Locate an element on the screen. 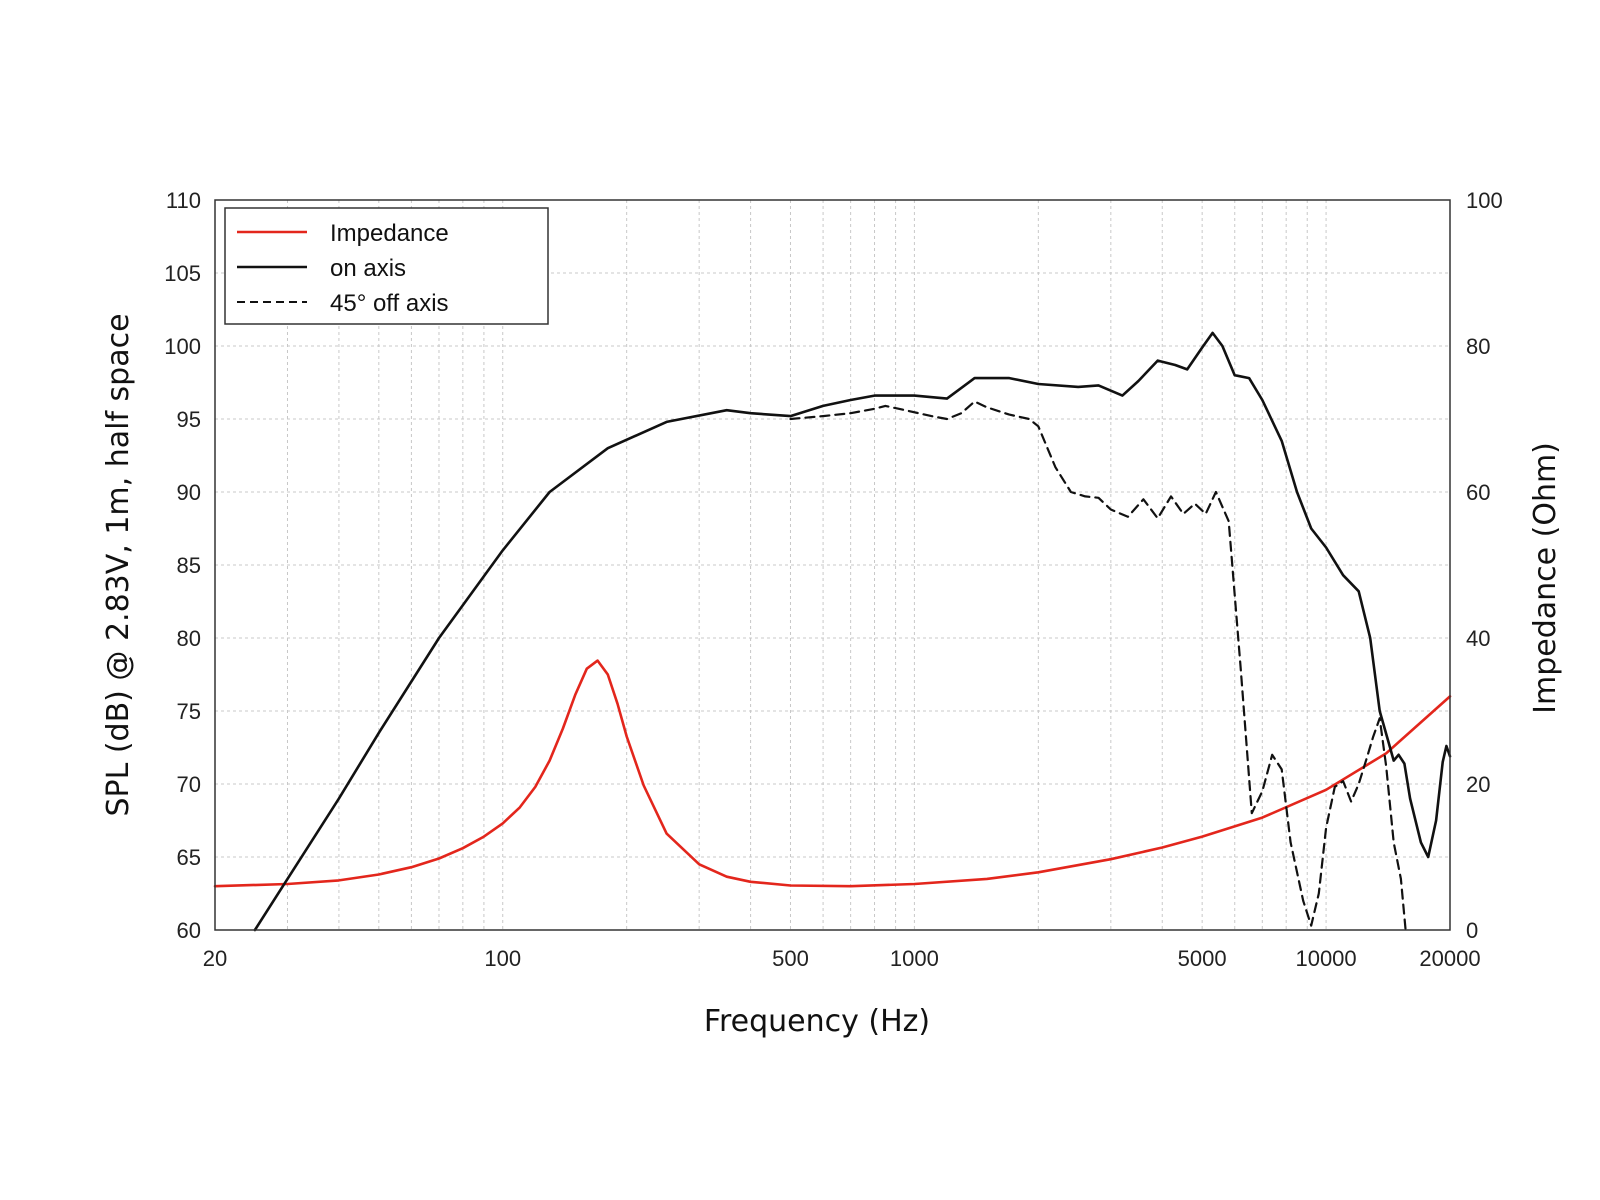 The width and height of the screenshot is (1600, 1200). x-tick-label: 10000 is located at coordinates (1325, 958).